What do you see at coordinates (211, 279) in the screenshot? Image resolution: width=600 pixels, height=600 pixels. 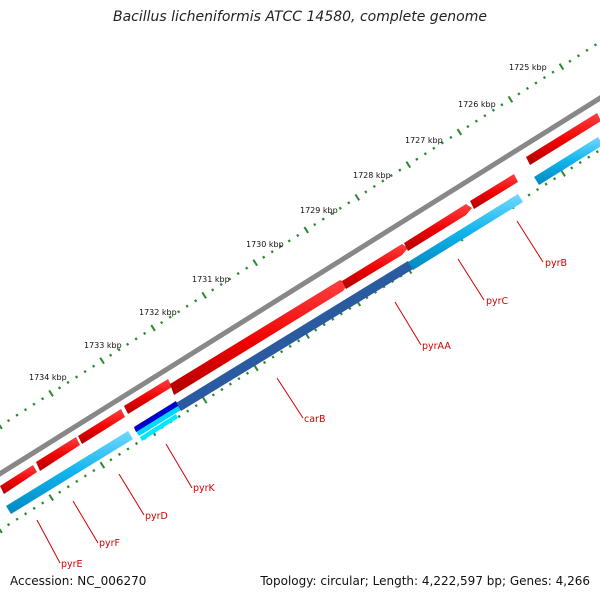 I see `tick-label: 1731 kbp` at bounding box center [211, 279].